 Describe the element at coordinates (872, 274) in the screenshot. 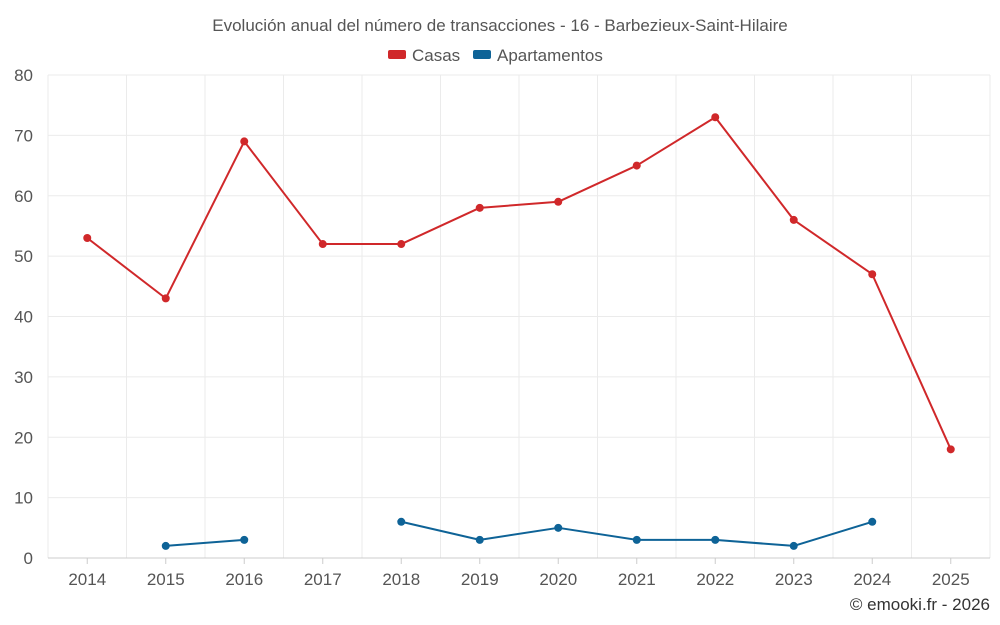

I see `point-casas-2024` at that location.